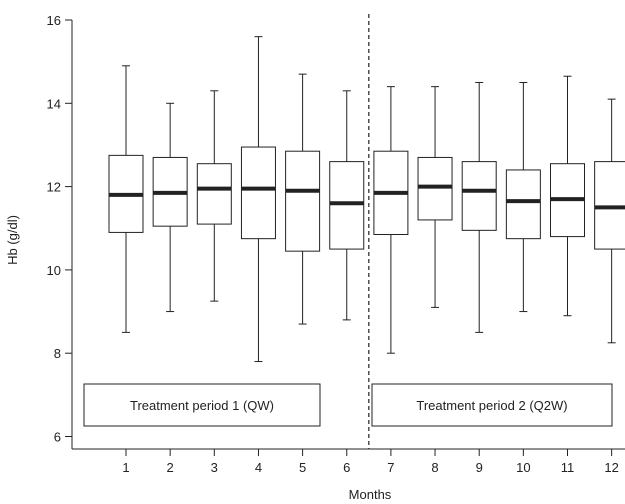 The width and height of the screenshot is (625, 504). I want to click on y-axis: 6 8 10 12 14 16, so click(60, 231).